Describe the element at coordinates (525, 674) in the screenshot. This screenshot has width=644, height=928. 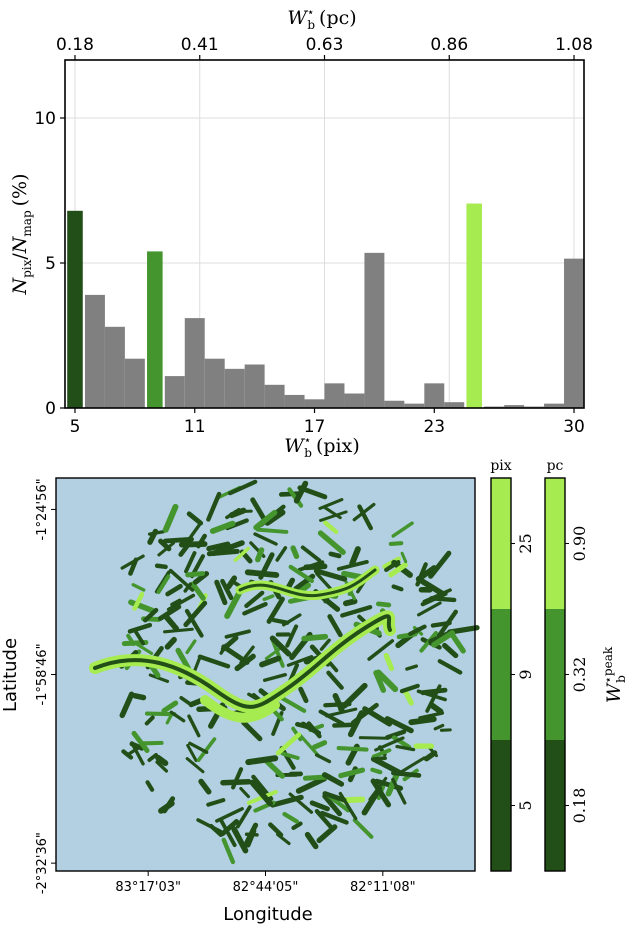
I see `colorbar-pix-label: 9` at that location.